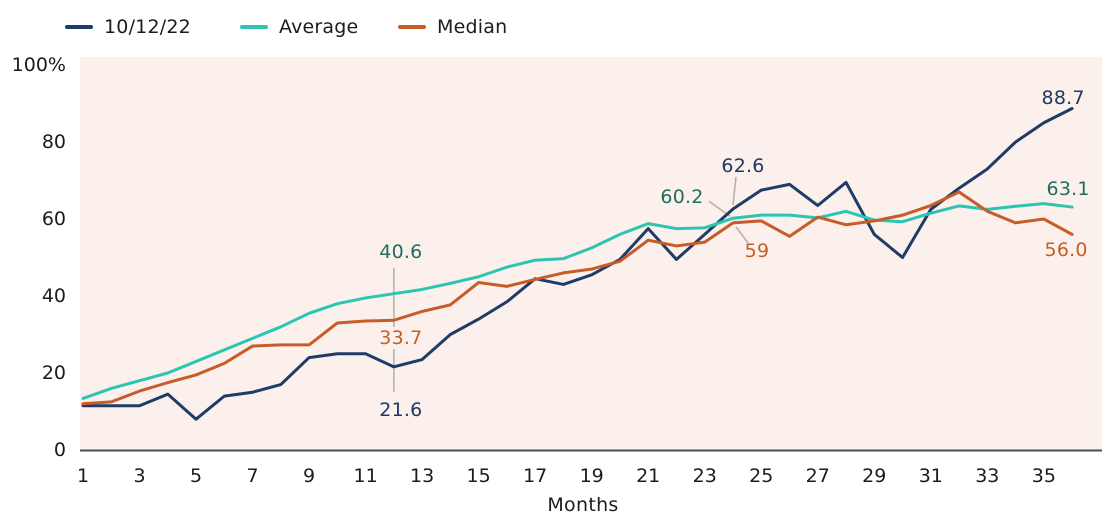  I want to click on legend-label: Median, so click(472, 27).